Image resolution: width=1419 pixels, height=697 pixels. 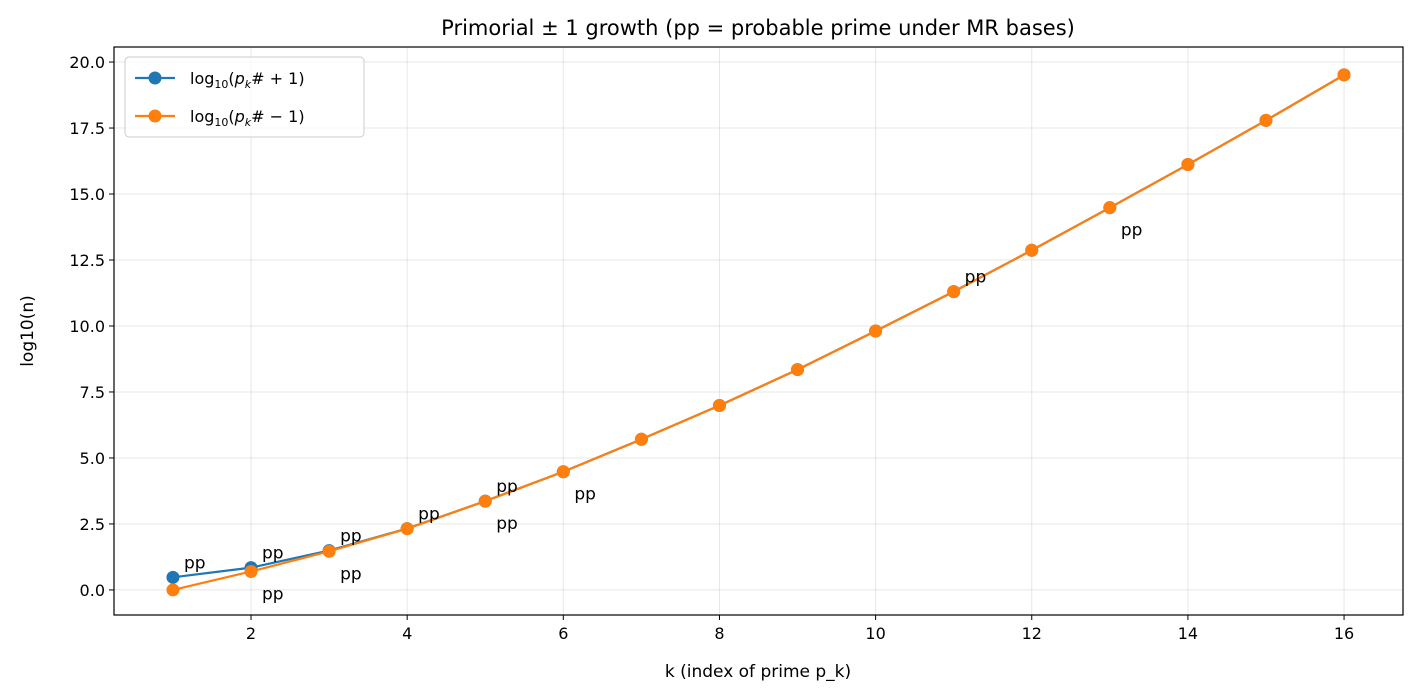 I want to click on x-tick-label: 2, so click(x=251, y=633).